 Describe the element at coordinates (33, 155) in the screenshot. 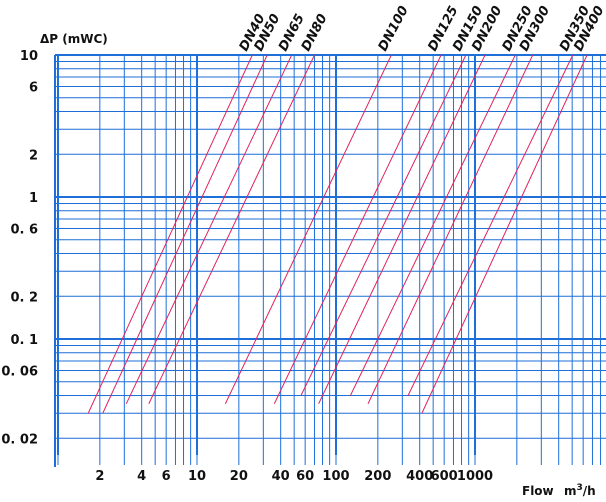

I see `y-tick-label: 2` at that location.